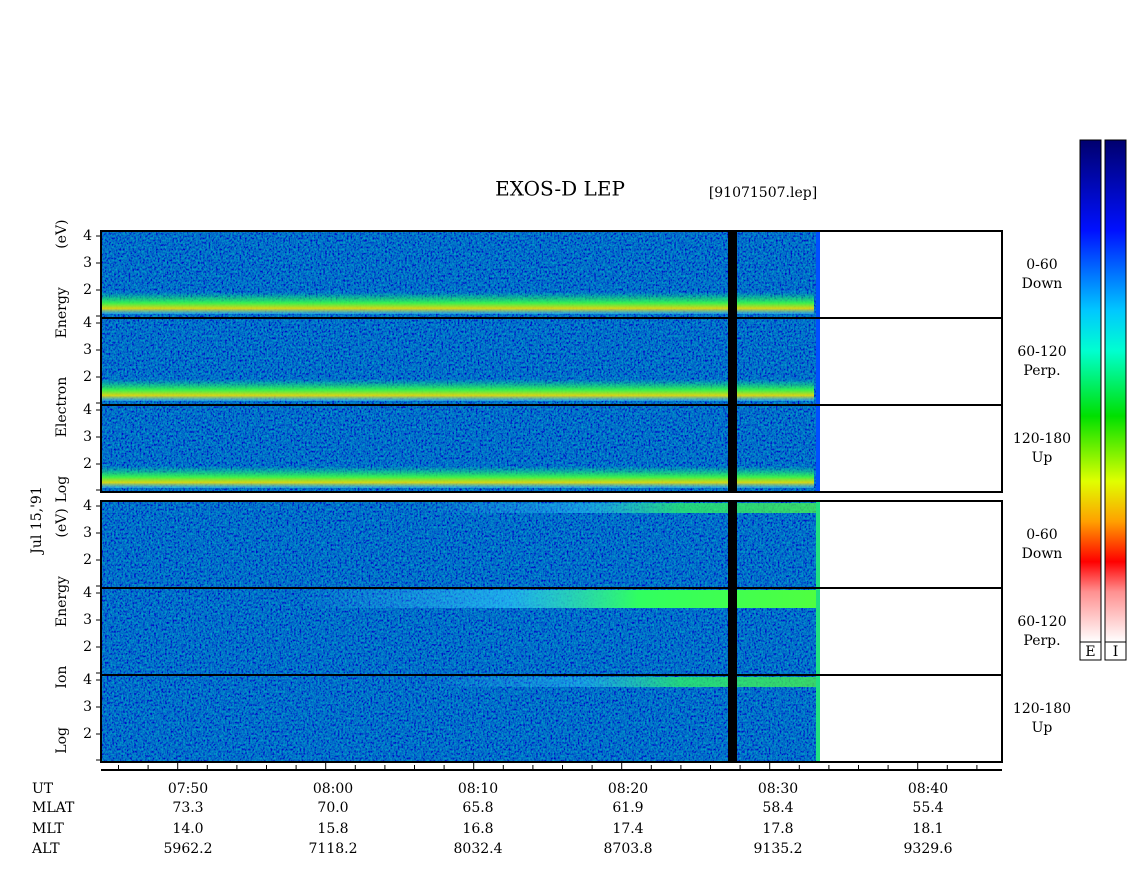 The image size is (1130, 880). What do you see at coordinates (478, 789) in the screenshot?
I see `ephemeris-value: 08:10` at bounding box center [478, 789].